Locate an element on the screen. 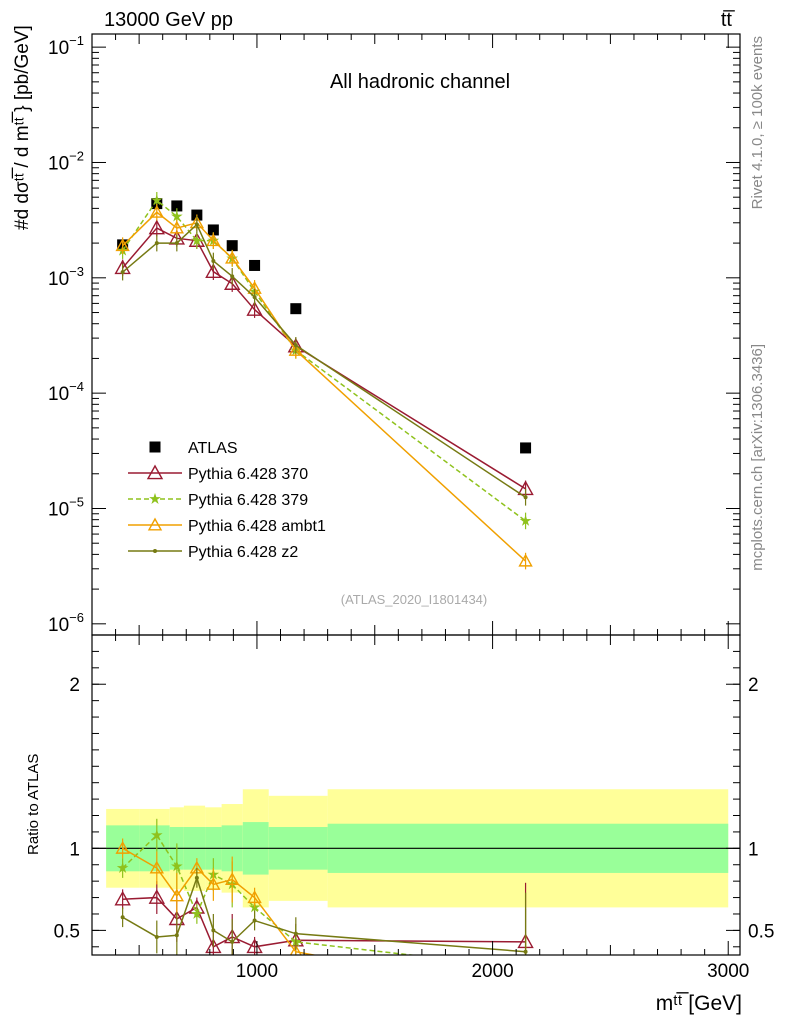 This screenshot has width=786, height=1024. legend-item: Pythia 6.428 379 is located at coordinates (218, 500).